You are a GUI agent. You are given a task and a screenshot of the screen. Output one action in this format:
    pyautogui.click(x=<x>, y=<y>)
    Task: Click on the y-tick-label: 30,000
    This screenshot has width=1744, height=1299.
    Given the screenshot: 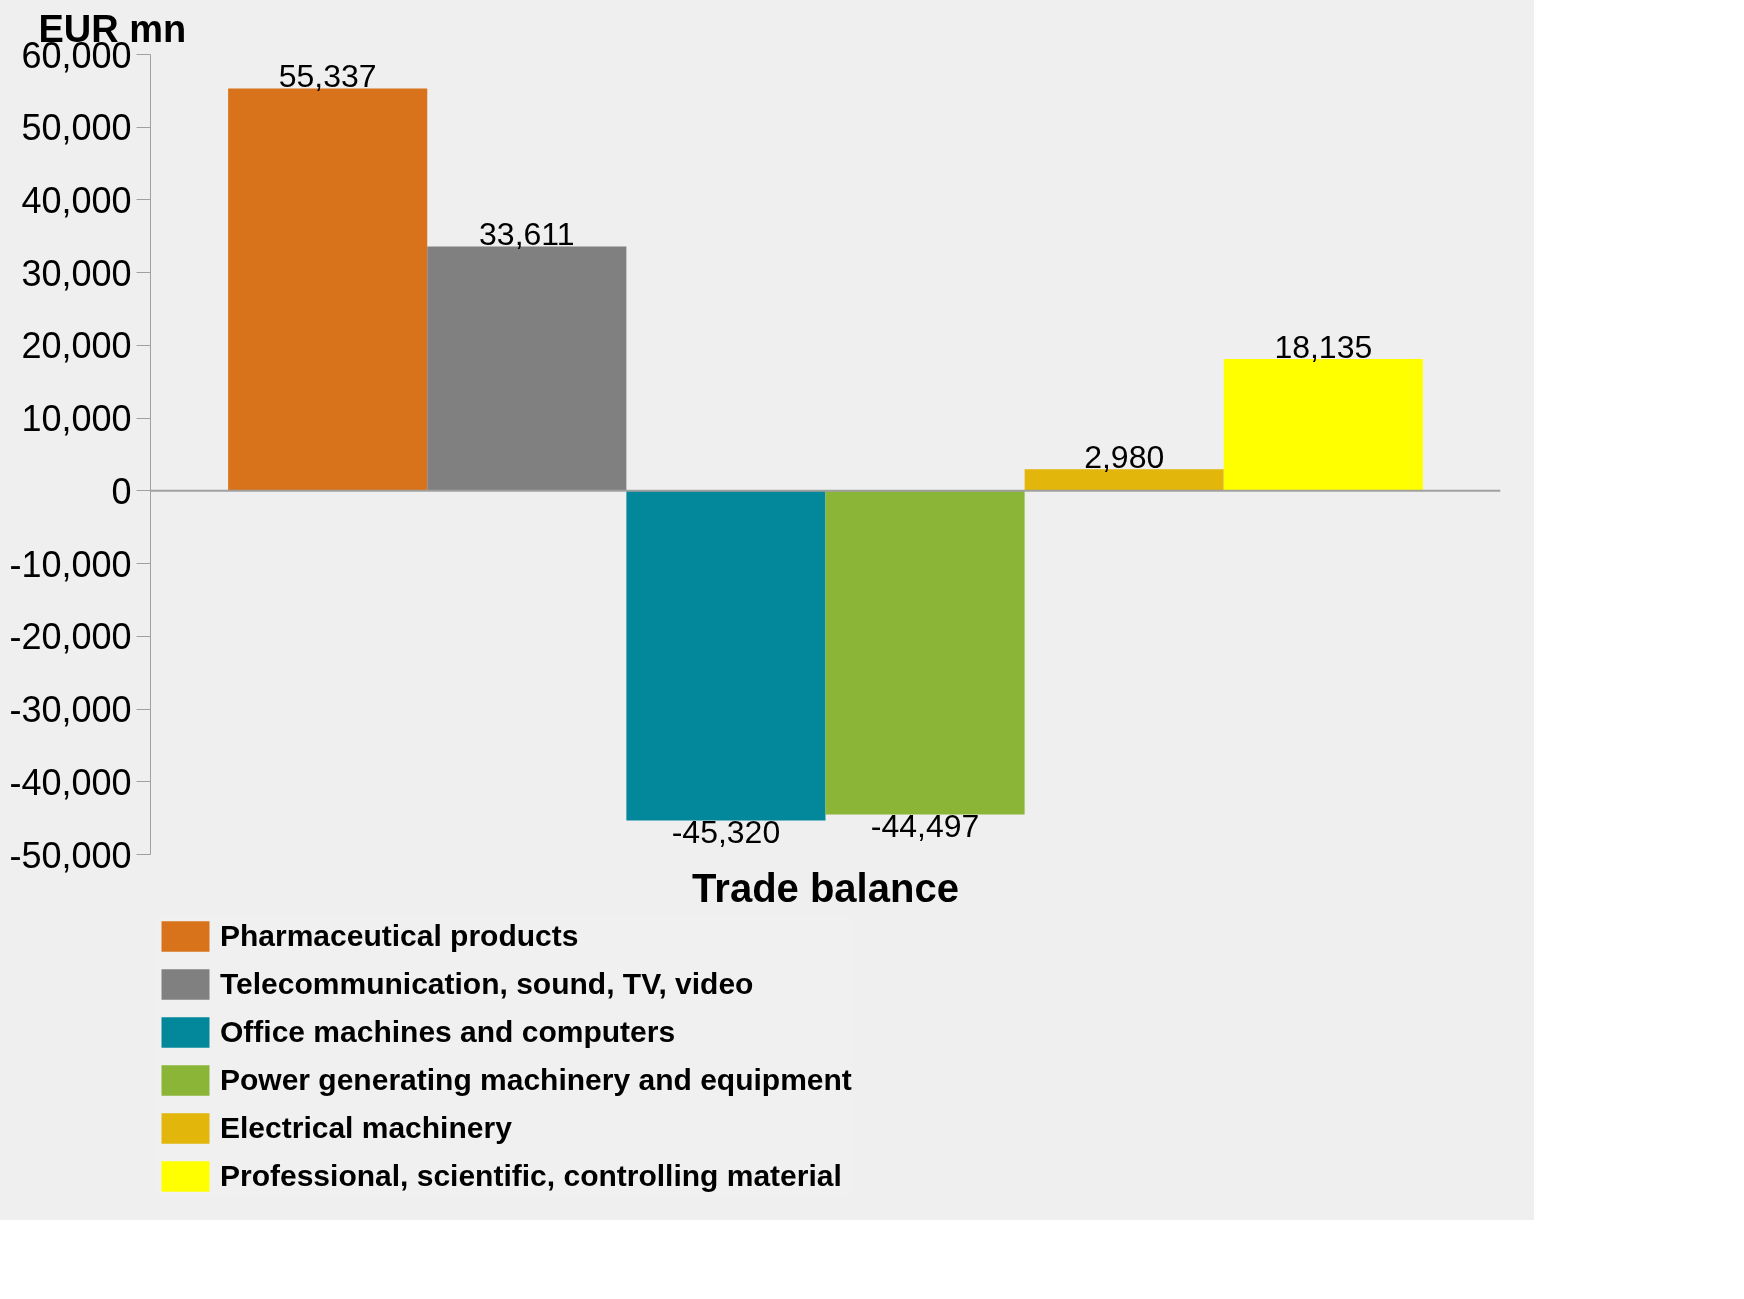 What is the action you would take?
    pyautogui.click(x=76, y=273)
    